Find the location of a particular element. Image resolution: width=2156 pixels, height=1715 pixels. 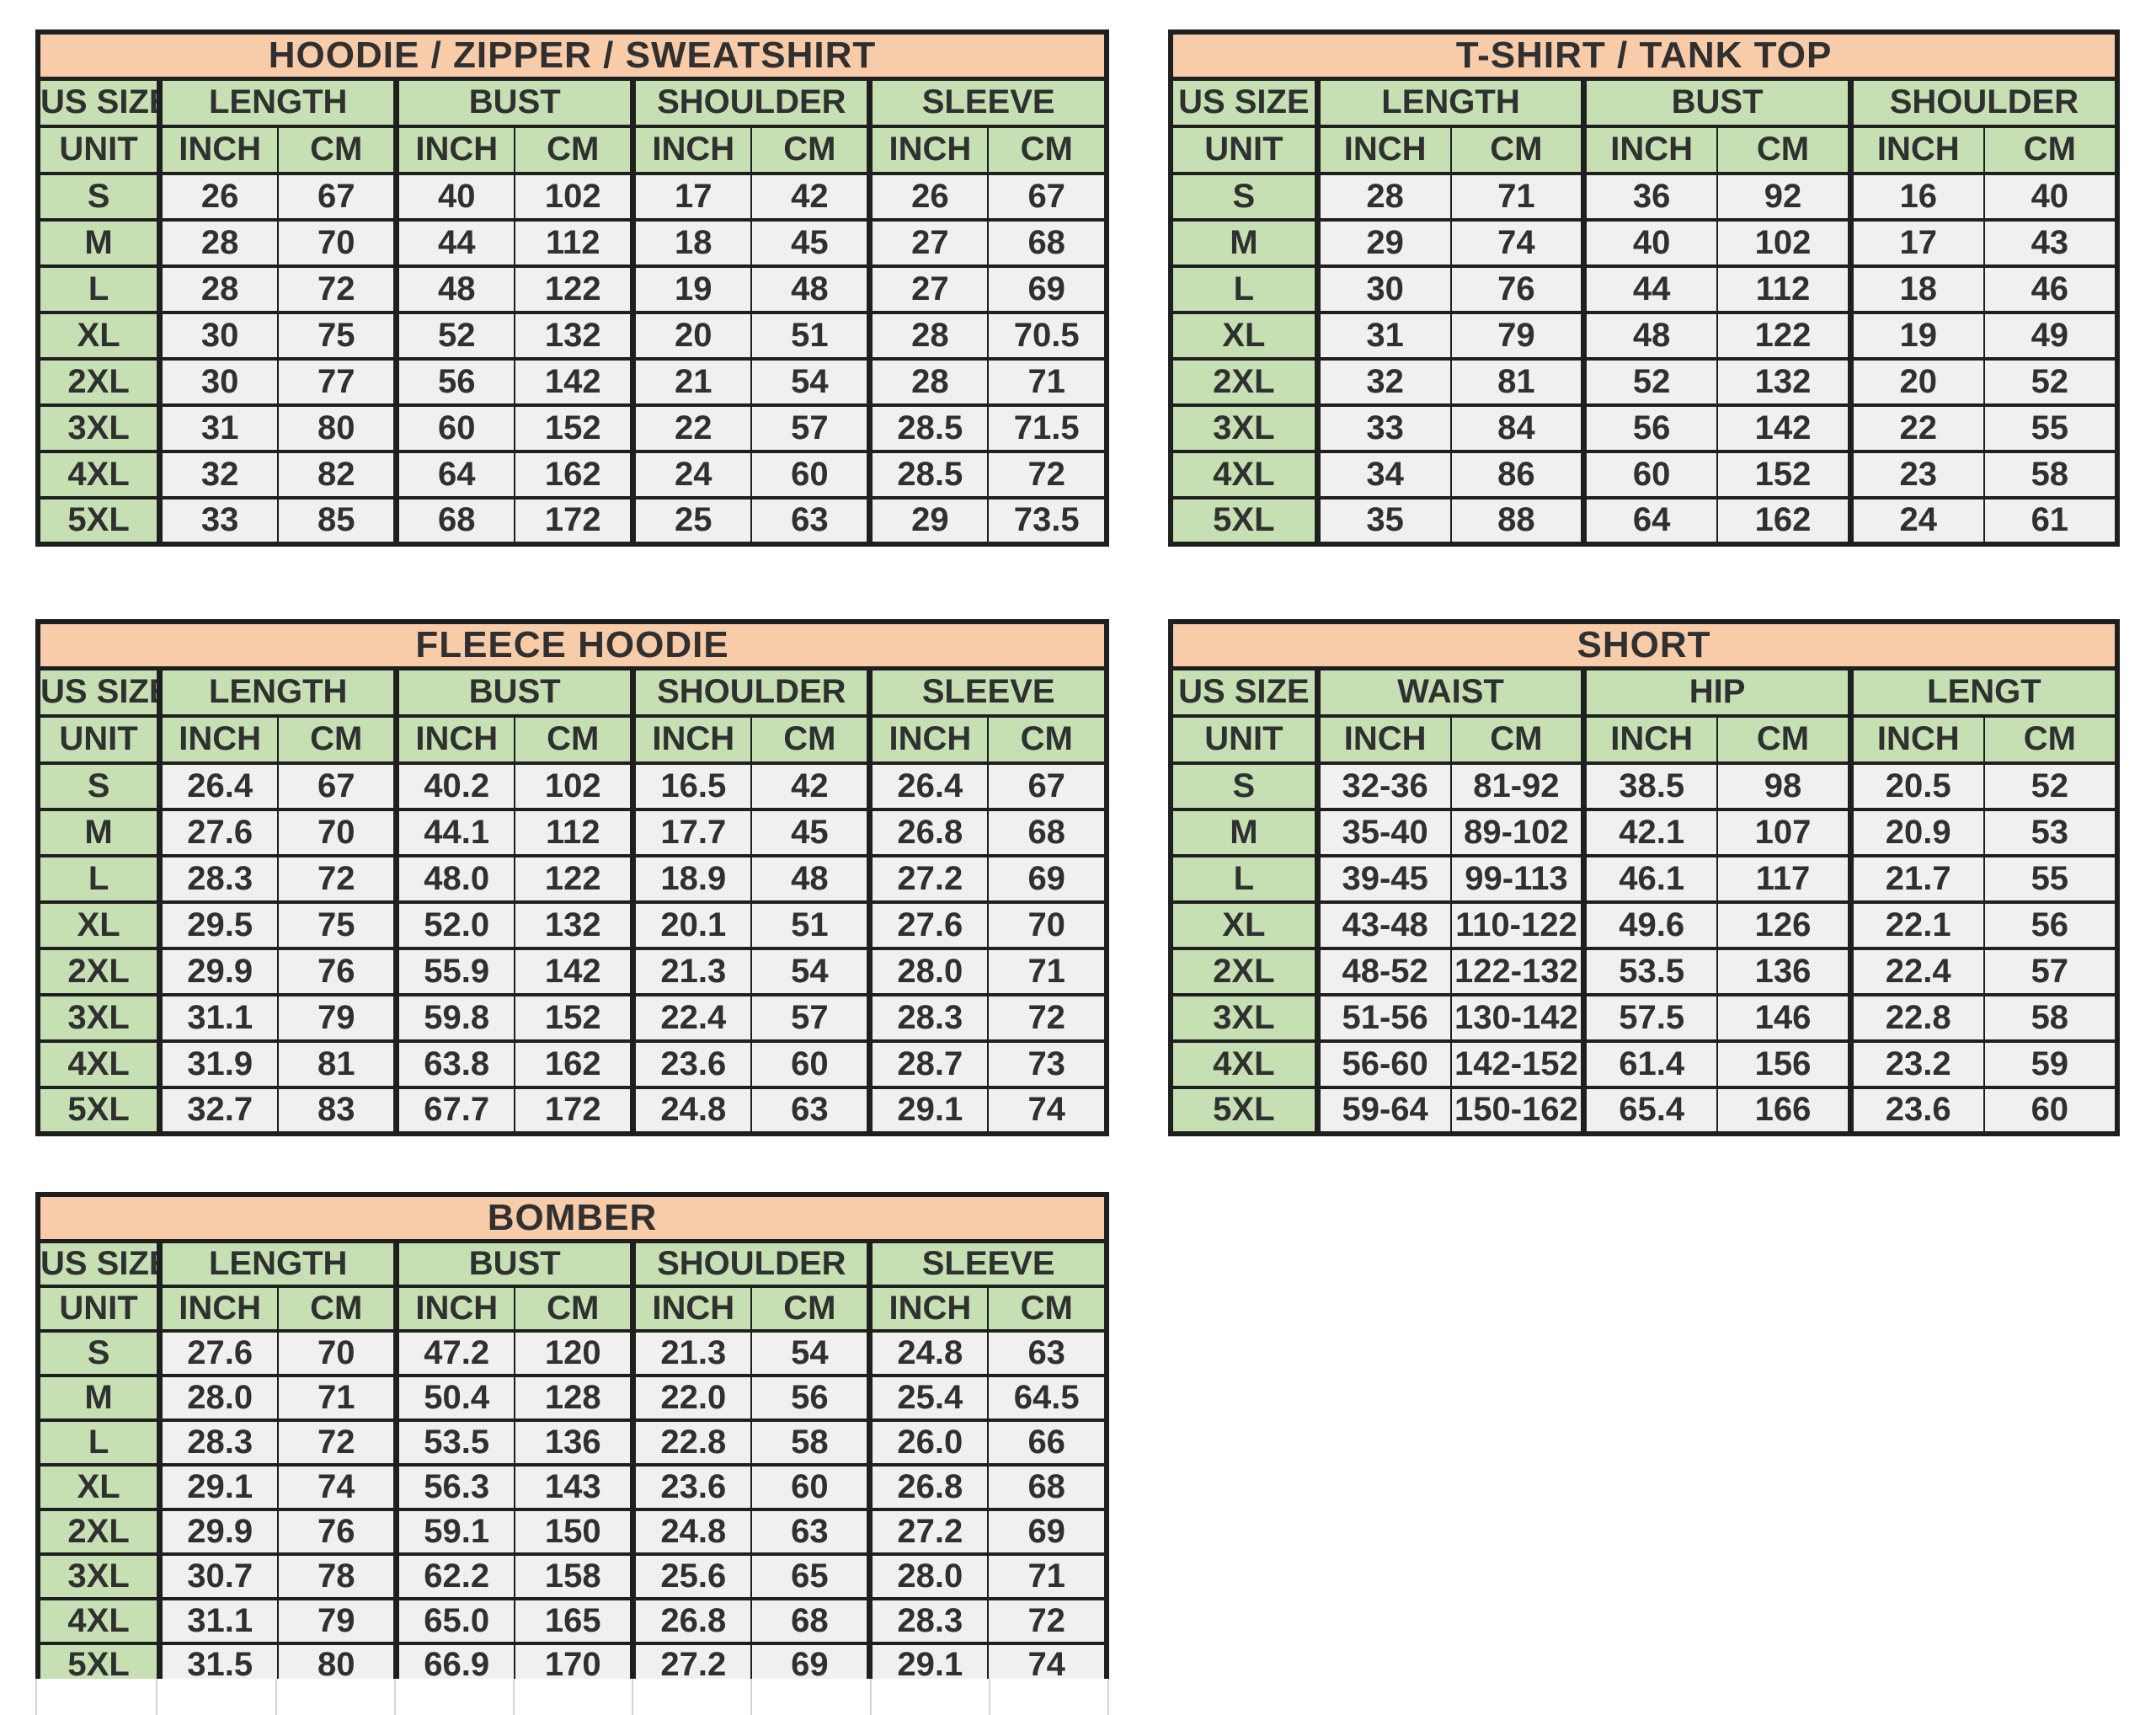

measurement-value: 48-52 is located at coordinates (1383, 971).